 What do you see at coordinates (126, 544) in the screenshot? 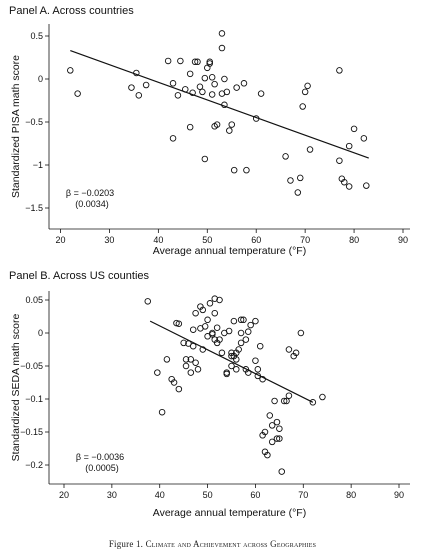
I see `caption-label: Figure 1.` at bounding box center [126, 544].